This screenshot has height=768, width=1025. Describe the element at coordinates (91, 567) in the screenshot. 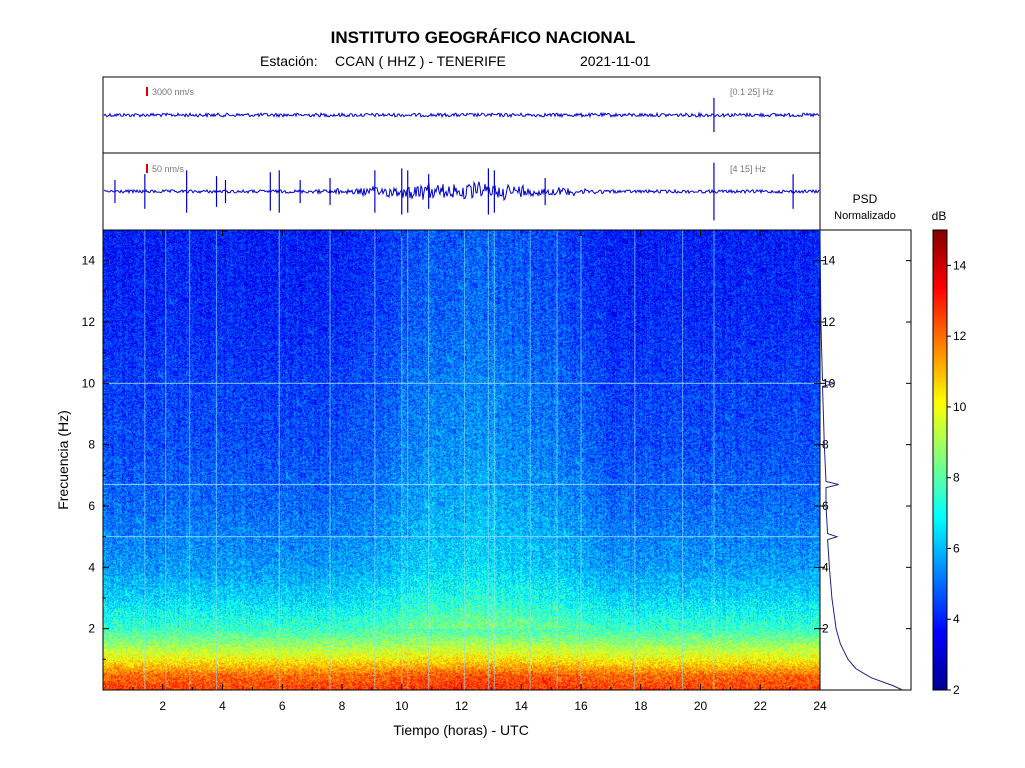

I see `y-tick-label: 4` at that location.